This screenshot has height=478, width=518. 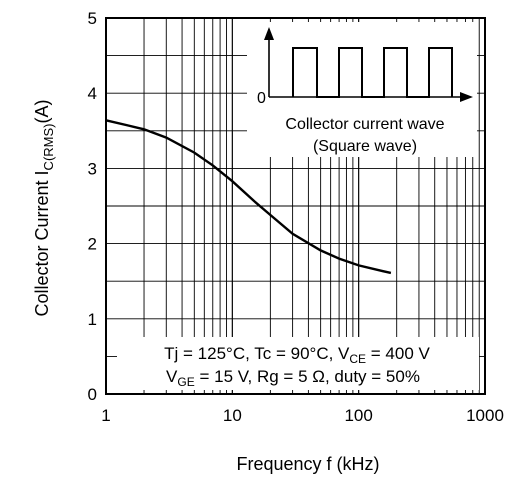 I want to click on y-tick-label: 3, so click(x=92, y=168).